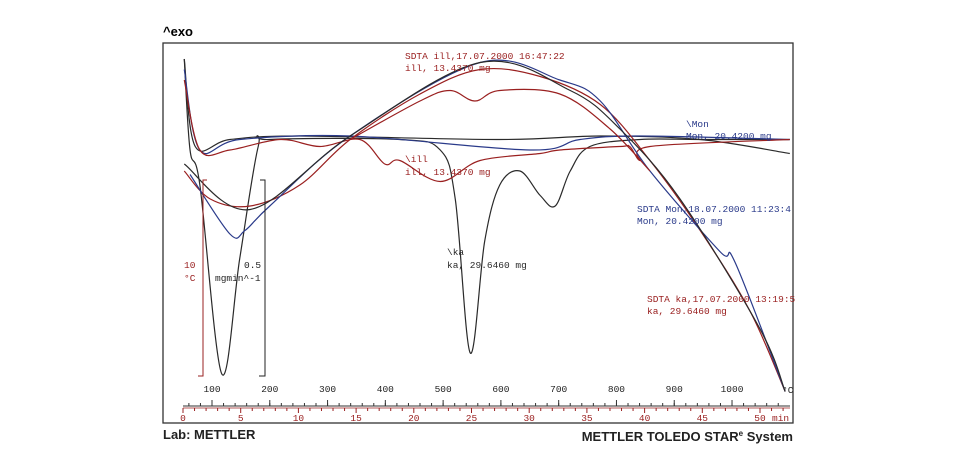 This screenshot has height=453, width=954. I want to click on temp-tick-label: 800, so click(616, 389).